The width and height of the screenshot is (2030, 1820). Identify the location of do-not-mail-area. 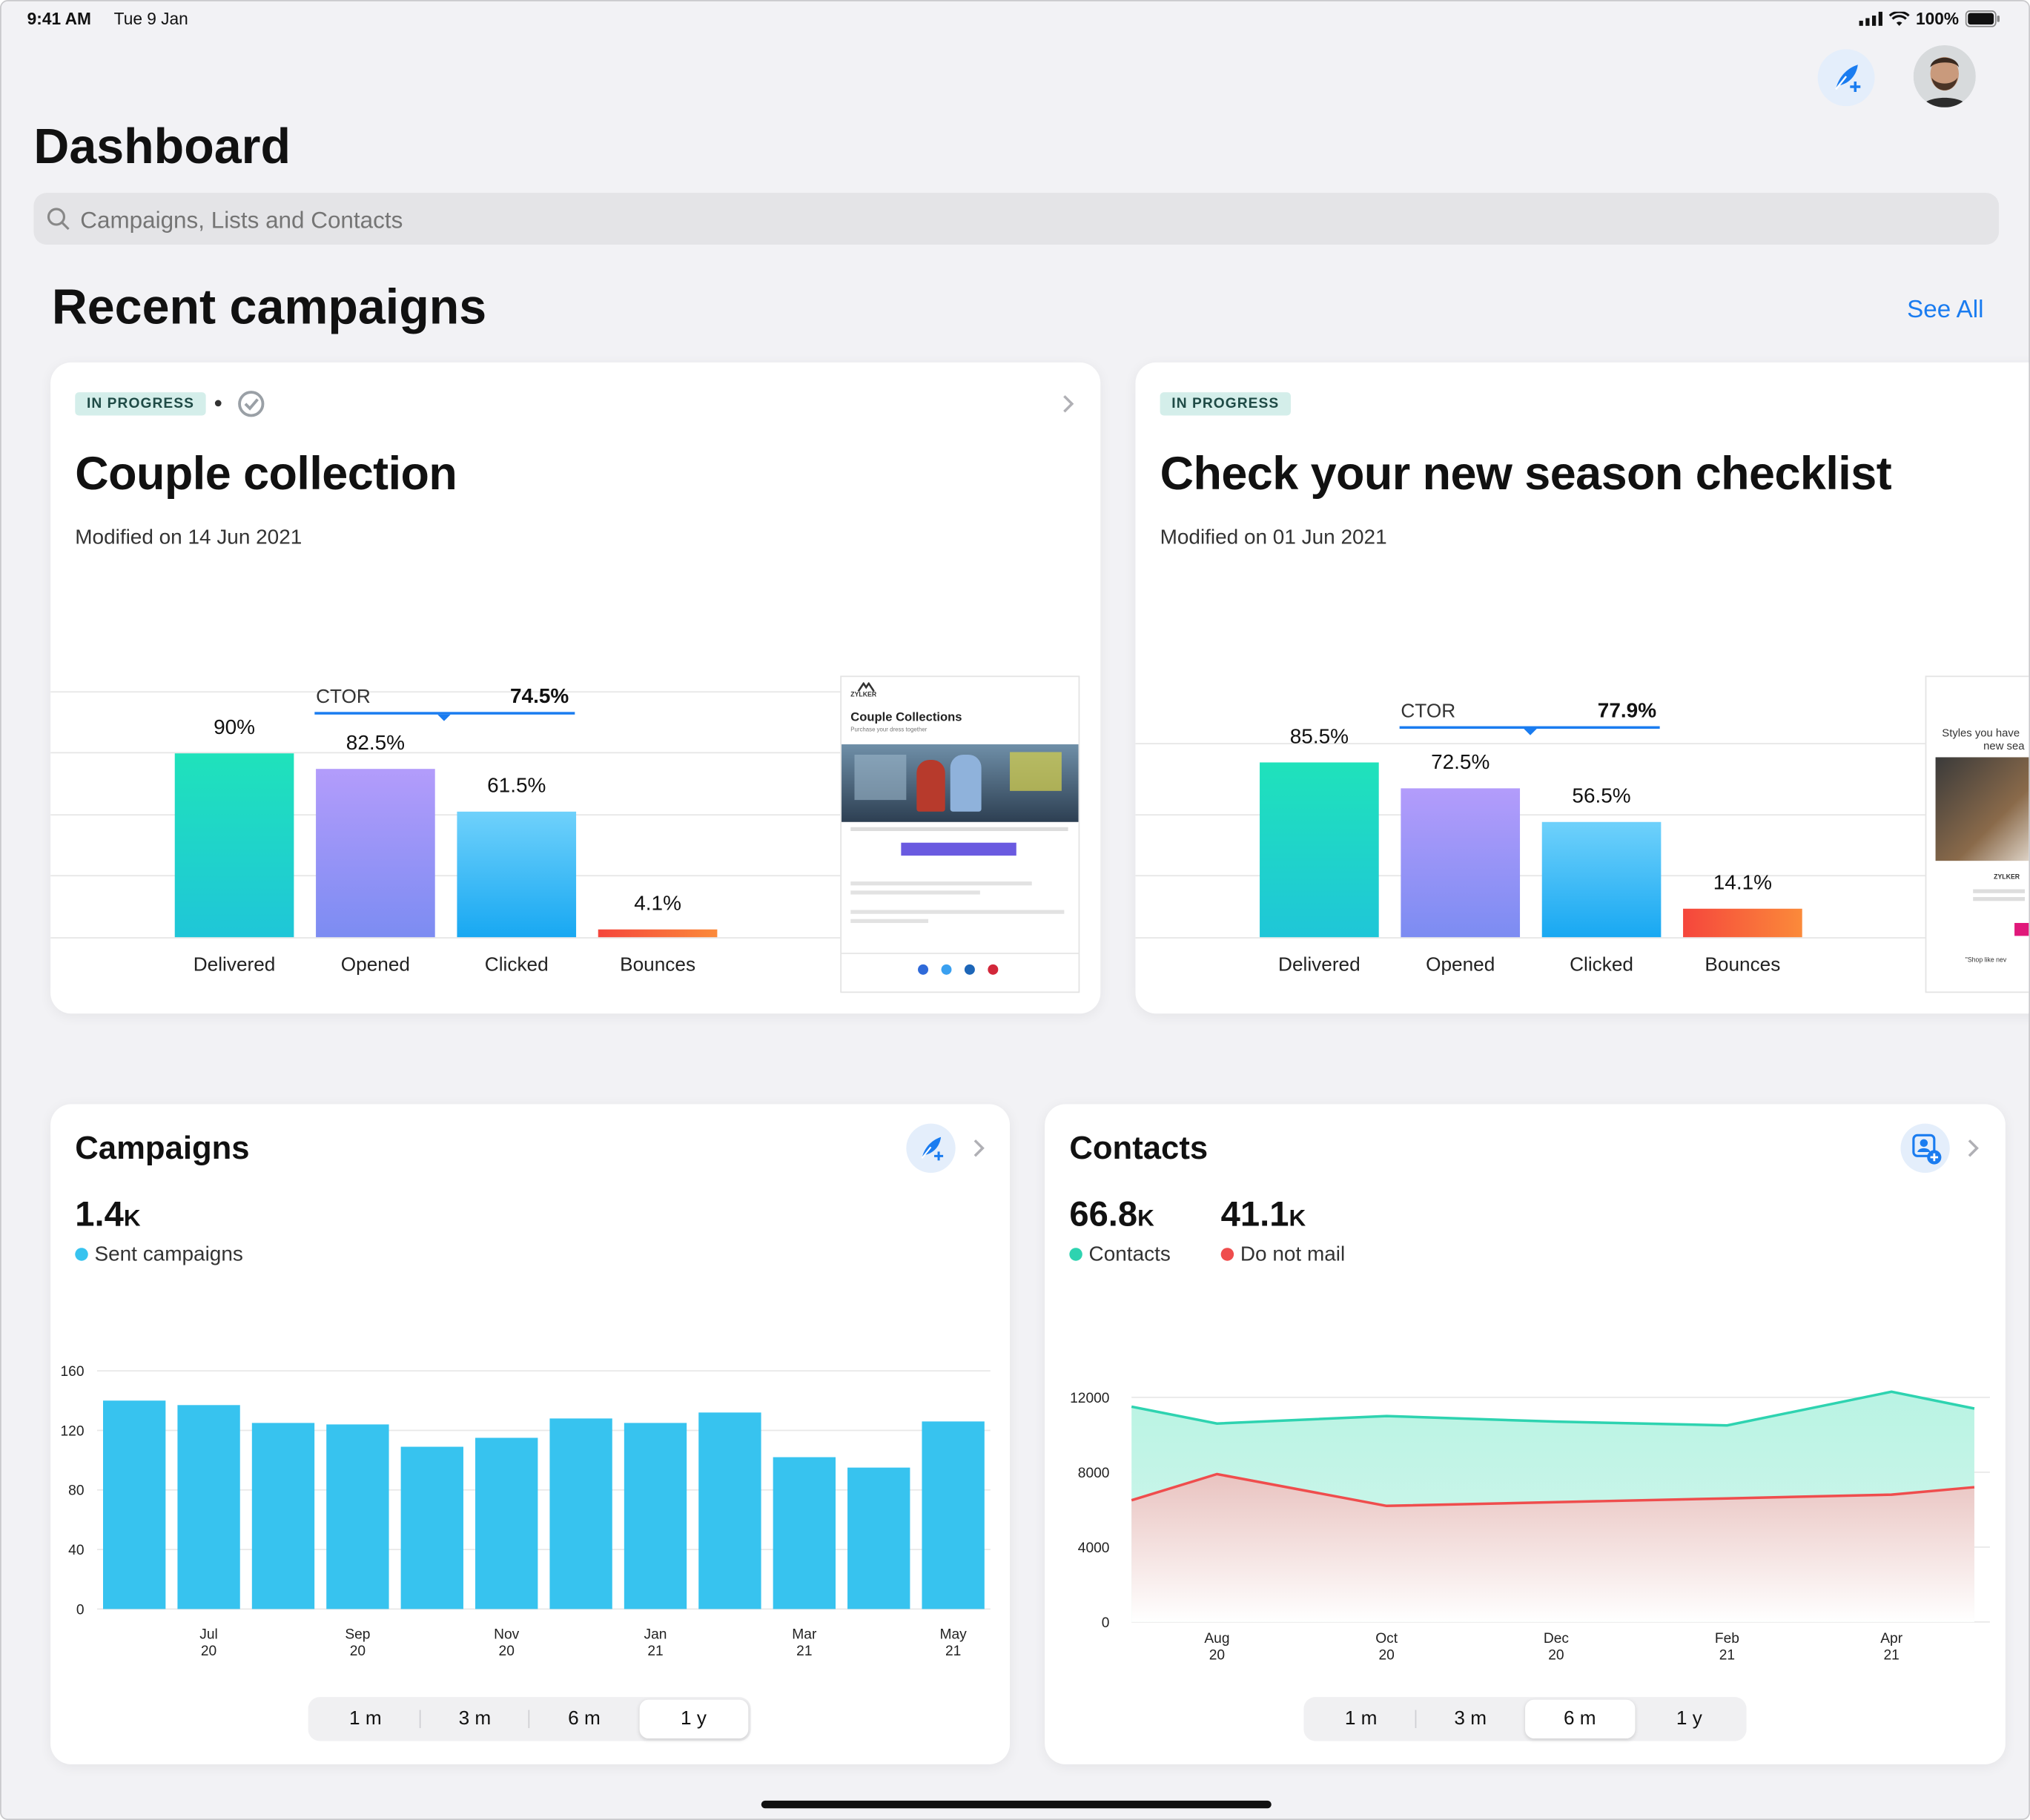
(1552, 1548).